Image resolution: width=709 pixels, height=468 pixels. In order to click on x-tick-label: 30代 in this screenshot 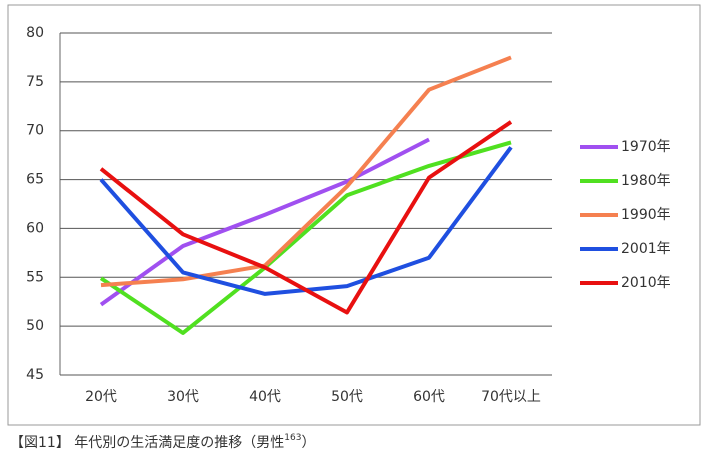, I will do `click(183, 397)`.